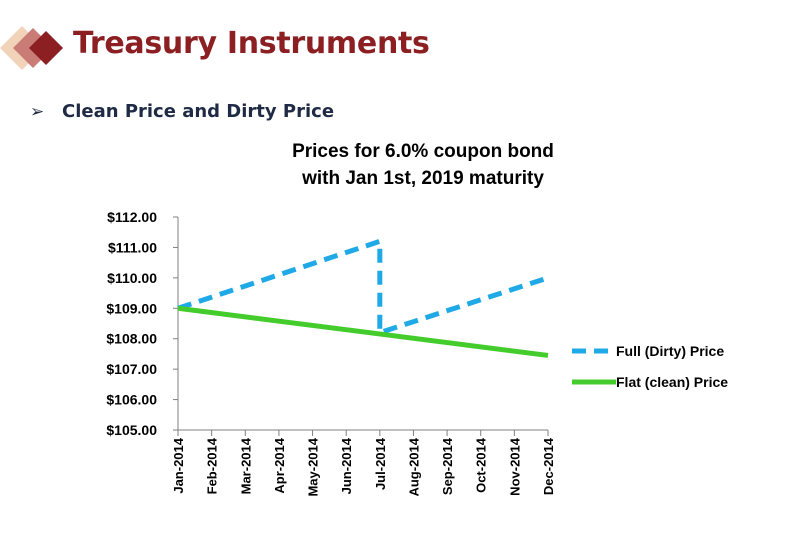 Image resolution: width=802 pixels, height=559 pixels. Describe the element at coordinates (481, 465) in the screenshot. I see `x-tick-label: Oct-2014` at that location.